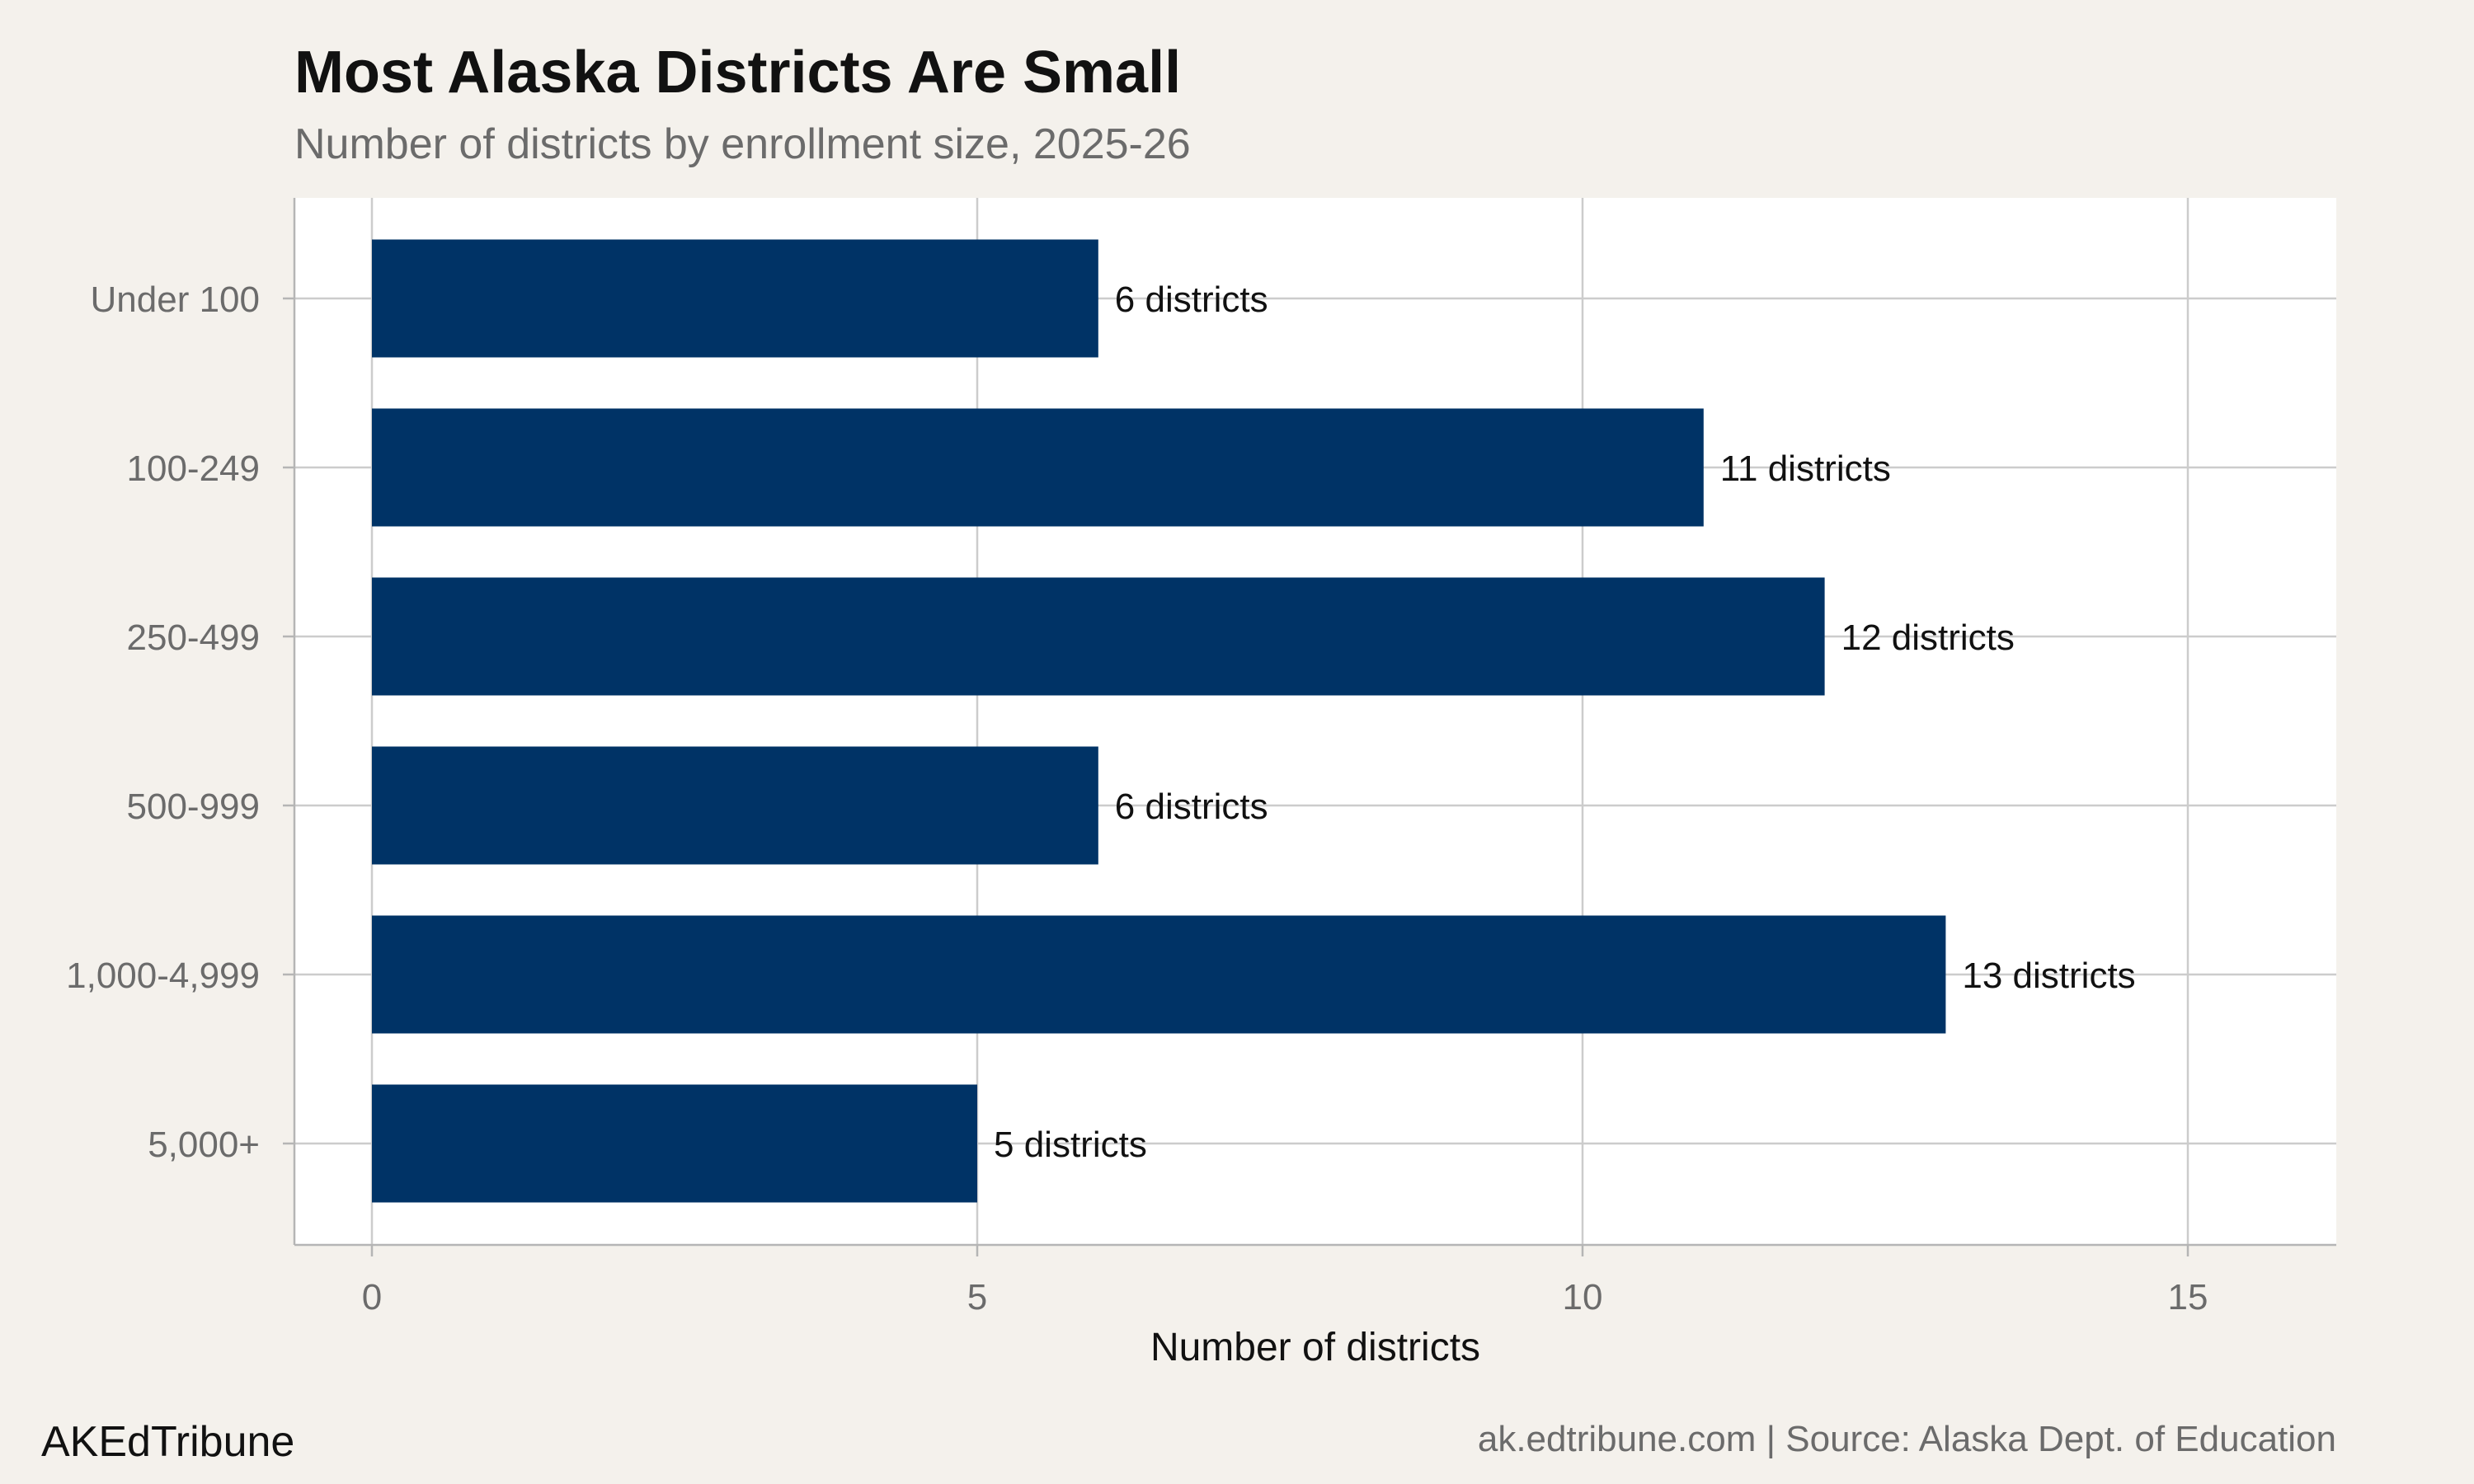 The width and height of the screenshot is (2474, 1484). I want to click on y-tick-label: 500-999, so click(193, 807).